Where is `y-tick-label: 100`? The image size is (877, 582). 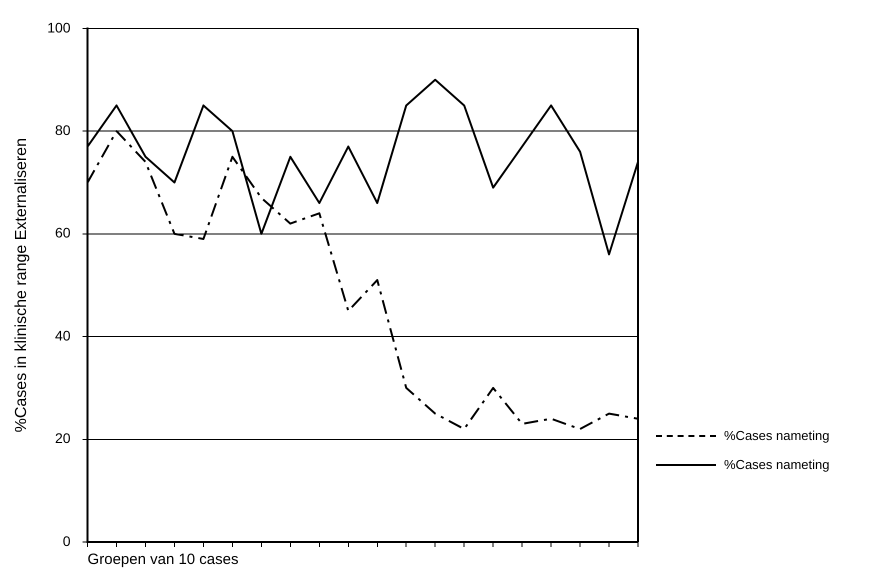 y-tick-label: 100 is located at coordinates (59, 27).